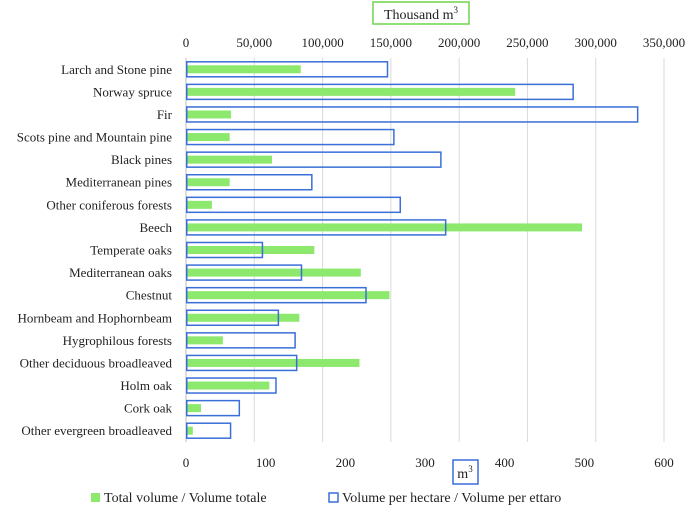  Describe the element at coordinates (156, 227) in the screenshot. I see `category-label-beech: Beech` at that location.